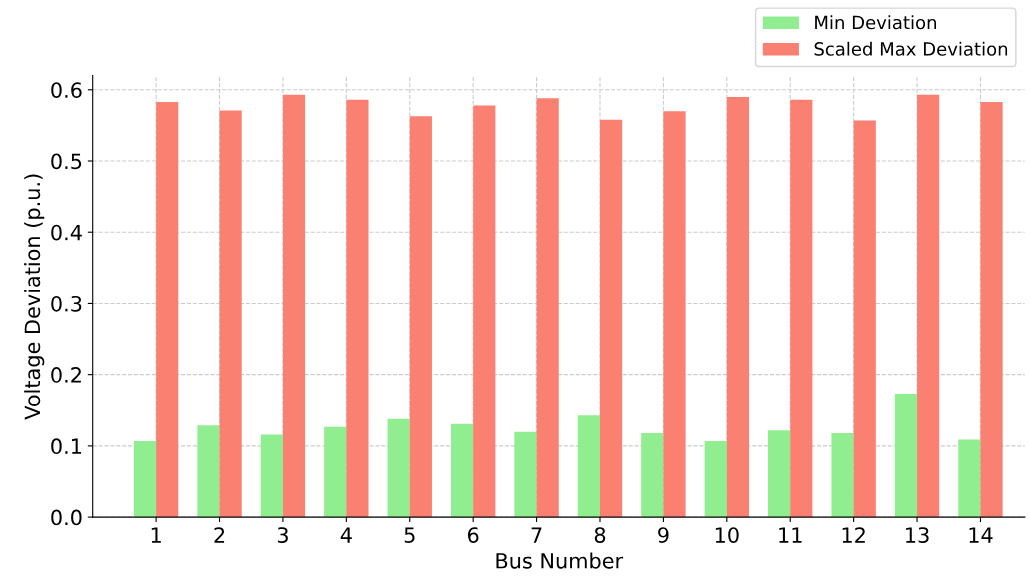 Image resolution: width=1030 pixels, height=581 pixels. What do you see at coordinates (66, 90) in the screenshot?
I see `y-tick-label: 0.6` at bounding box center [66, 90].